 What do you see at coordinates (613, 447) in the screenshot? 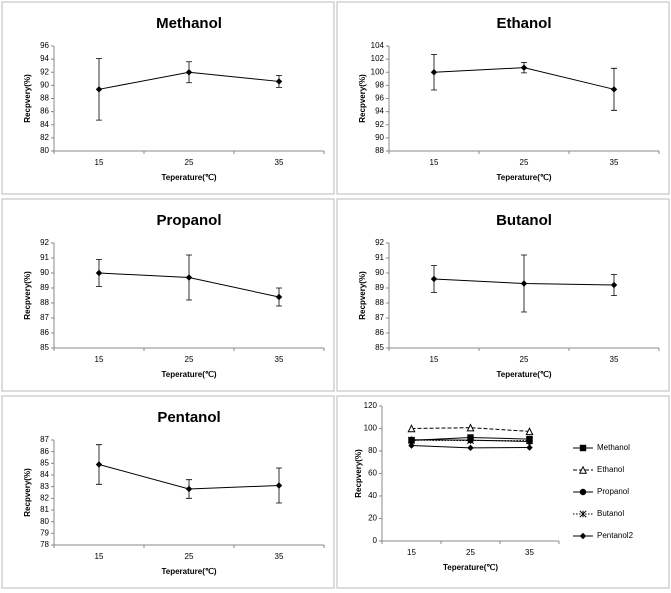
I see `legend-label: Methanol` at bounding box center [613, 447].